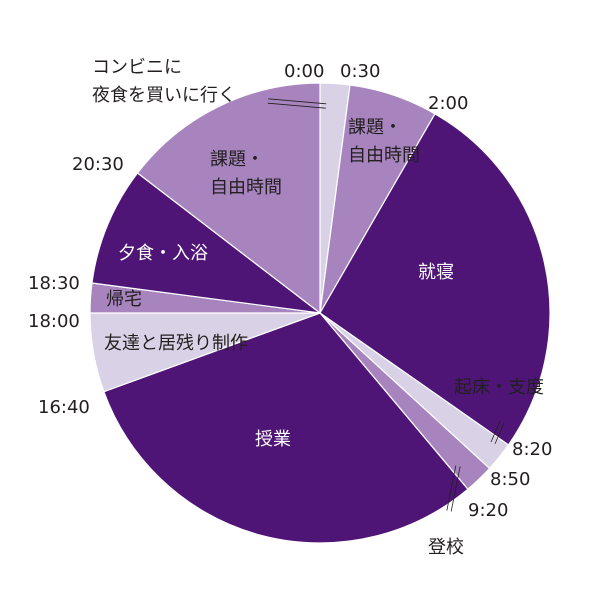 This screenshot has width=600, height=600. Describe the element at coordinates (448, 103) in the screenshot. I see `time-label-2: 2:00` at that location.